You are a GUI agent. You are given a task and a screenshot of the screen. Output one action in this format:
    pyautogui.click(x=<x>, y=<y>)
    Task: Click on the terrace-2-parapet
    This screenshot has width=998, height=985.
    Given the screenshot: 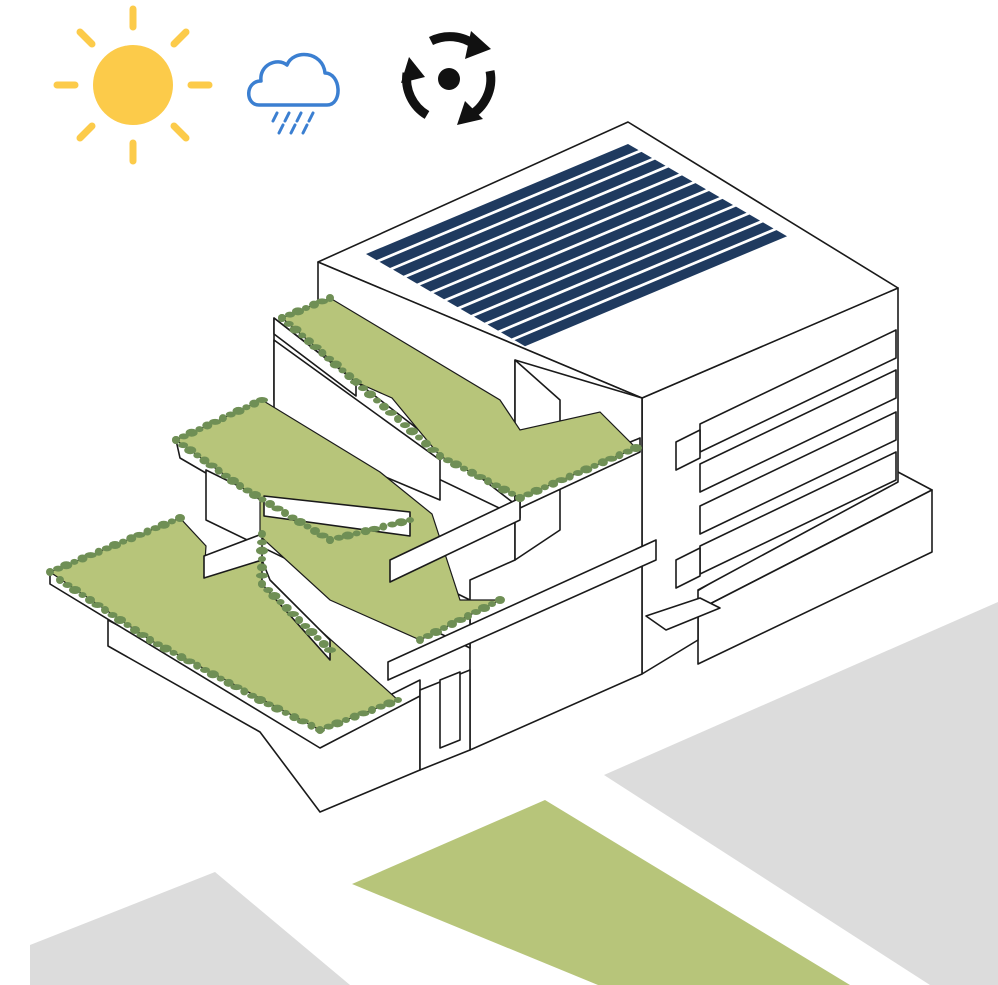 What is the action you would take?
    pyautogui.click(x=455, y=540)
    